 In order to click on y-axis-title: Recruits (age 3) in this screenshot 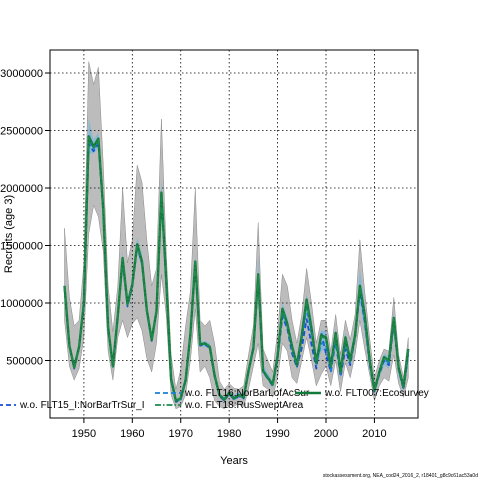, I will do `click(9, 234)`.